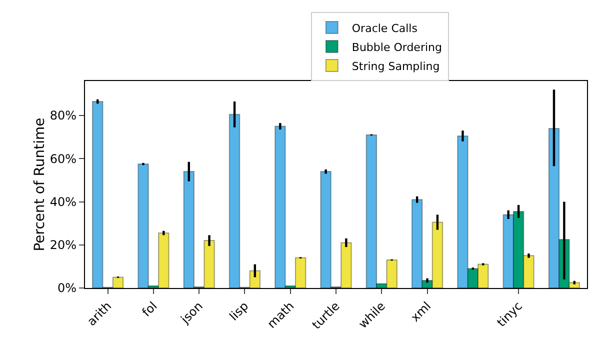 This screenshot has height=350, width=607. What do you see at coordinates (149, 309) in the screenshot?
I see `x-tick-label: fol` at bounding box center [149, 309].